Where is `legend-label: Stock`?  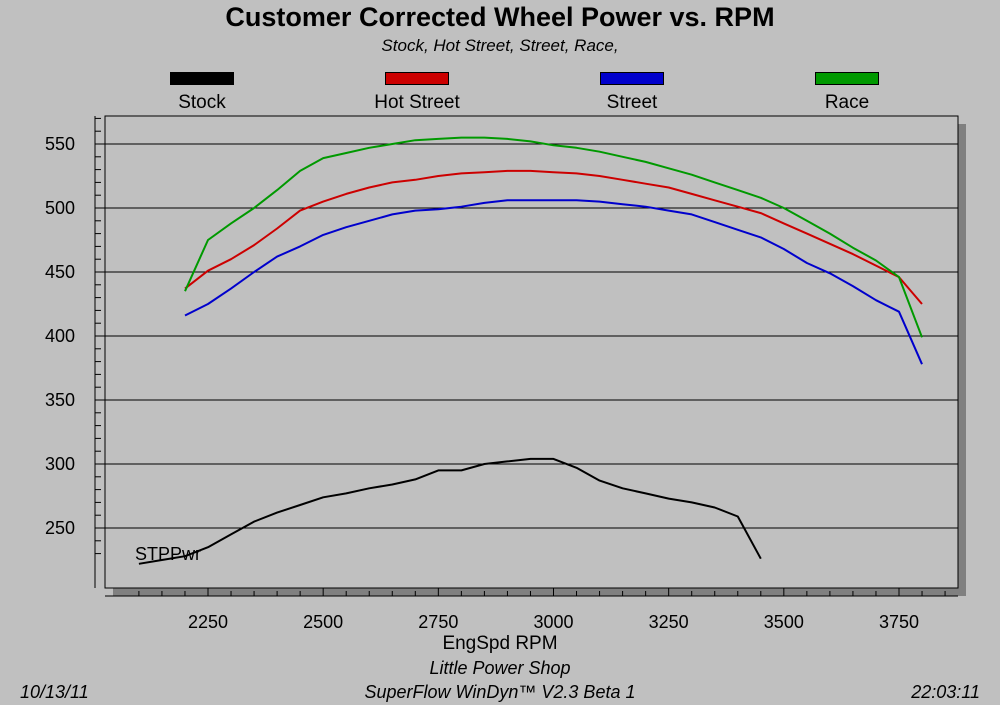 legend-label: Stock is located at coordinates (202, 102).